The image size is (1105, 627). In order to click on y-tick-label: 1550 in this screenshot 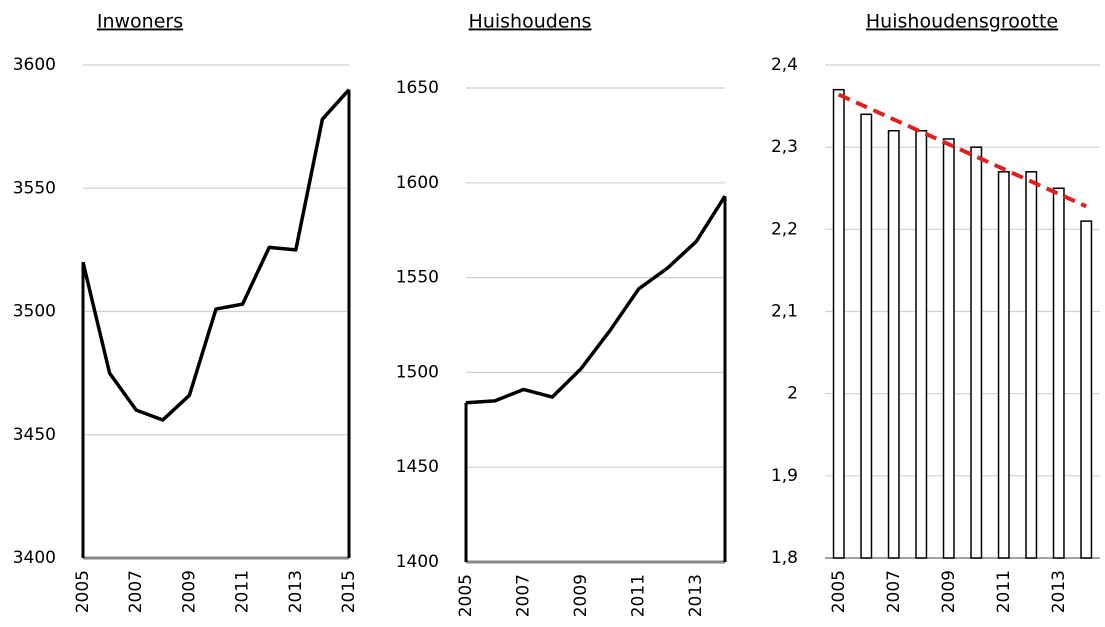, I will do `click(417, 278)`.